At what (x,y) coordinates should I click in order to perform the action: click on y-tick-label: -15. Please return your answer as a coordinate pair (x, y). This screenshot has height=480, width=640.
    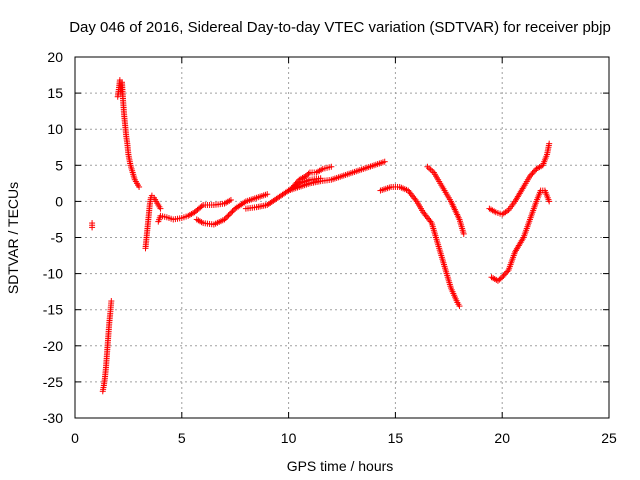
    Looking at the image, I should click on (53, 310).